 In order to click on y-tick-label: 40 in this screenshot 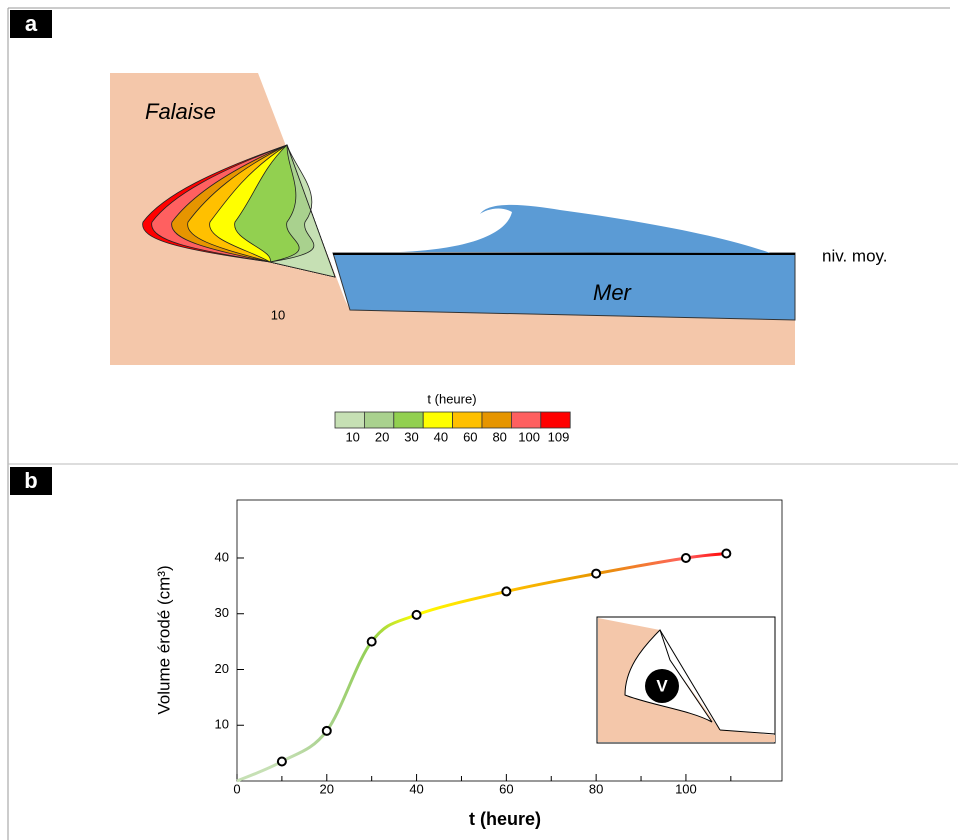, I will do `click(222, 556)`.